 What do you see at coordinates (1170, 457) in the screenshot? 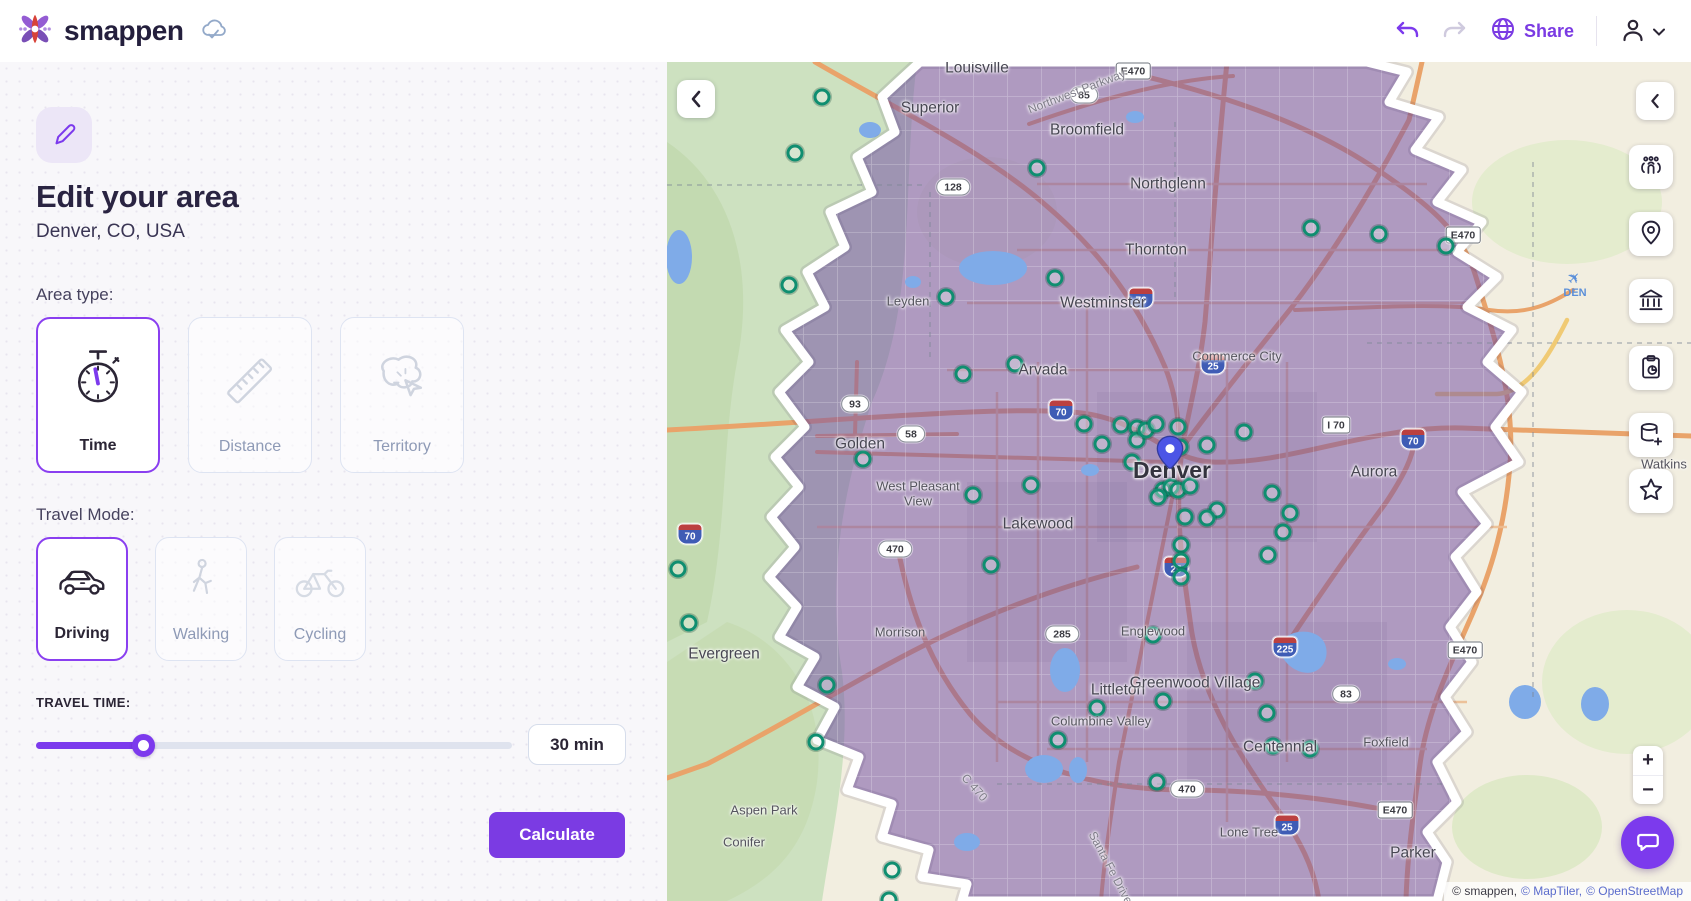
I see `location-pin` at bounding box center [1170, 457].